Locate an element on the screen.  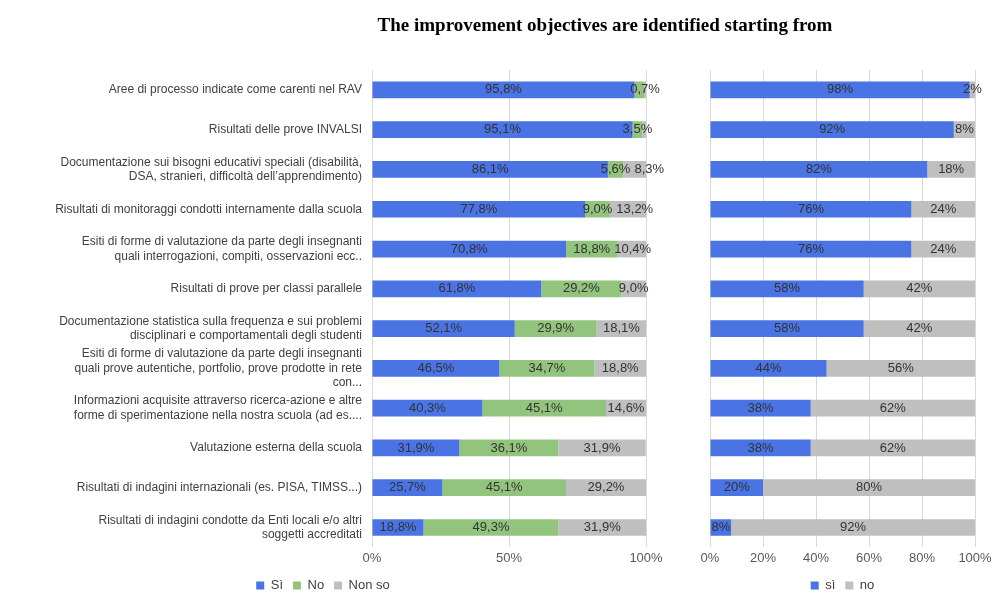
x-tick-label: 80% is located at coordinates (922, 557).